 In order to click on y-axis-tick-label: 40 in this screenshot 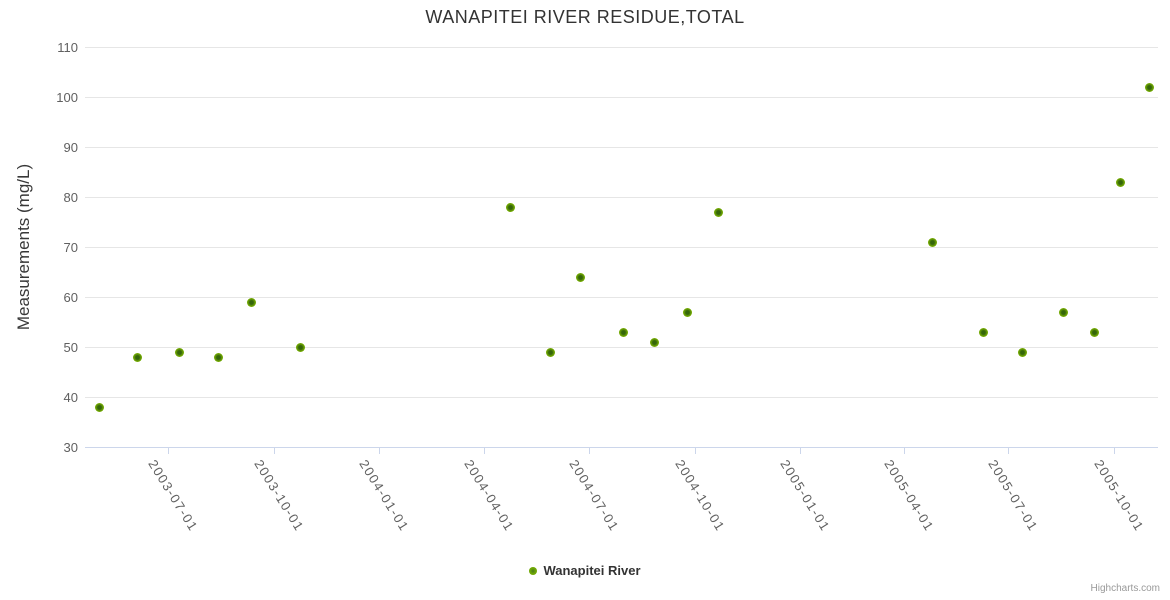, I will do `click(70, 397)`.